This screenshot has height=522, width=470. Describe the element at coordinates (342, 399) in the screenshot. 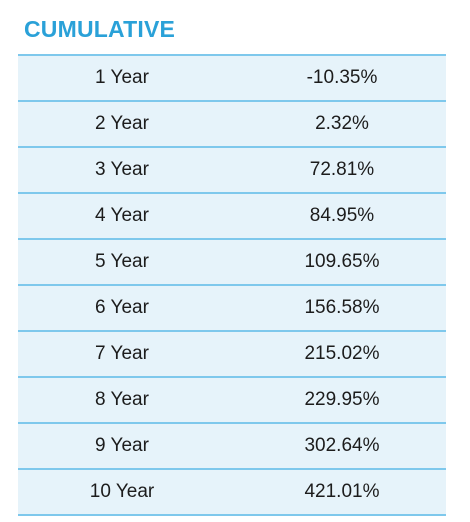

I see `return-value-cell: 229.95%` at that location.